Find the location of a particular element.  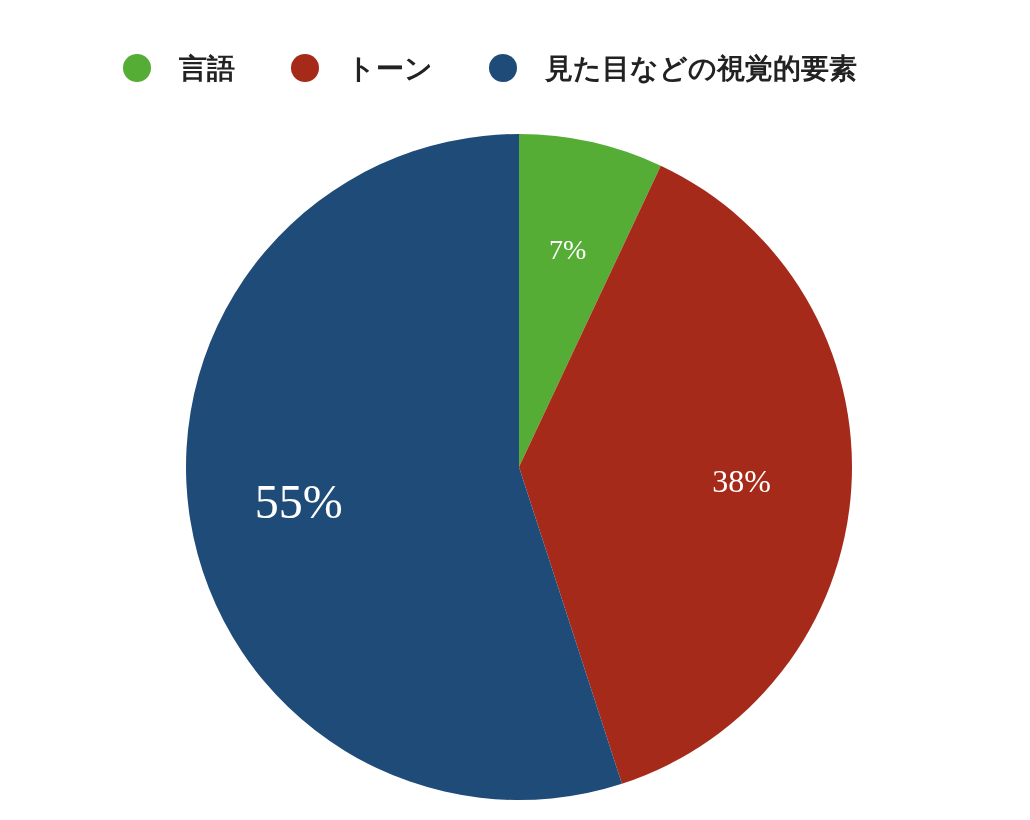

data-label: 38% is located at coordinates (741, 481).